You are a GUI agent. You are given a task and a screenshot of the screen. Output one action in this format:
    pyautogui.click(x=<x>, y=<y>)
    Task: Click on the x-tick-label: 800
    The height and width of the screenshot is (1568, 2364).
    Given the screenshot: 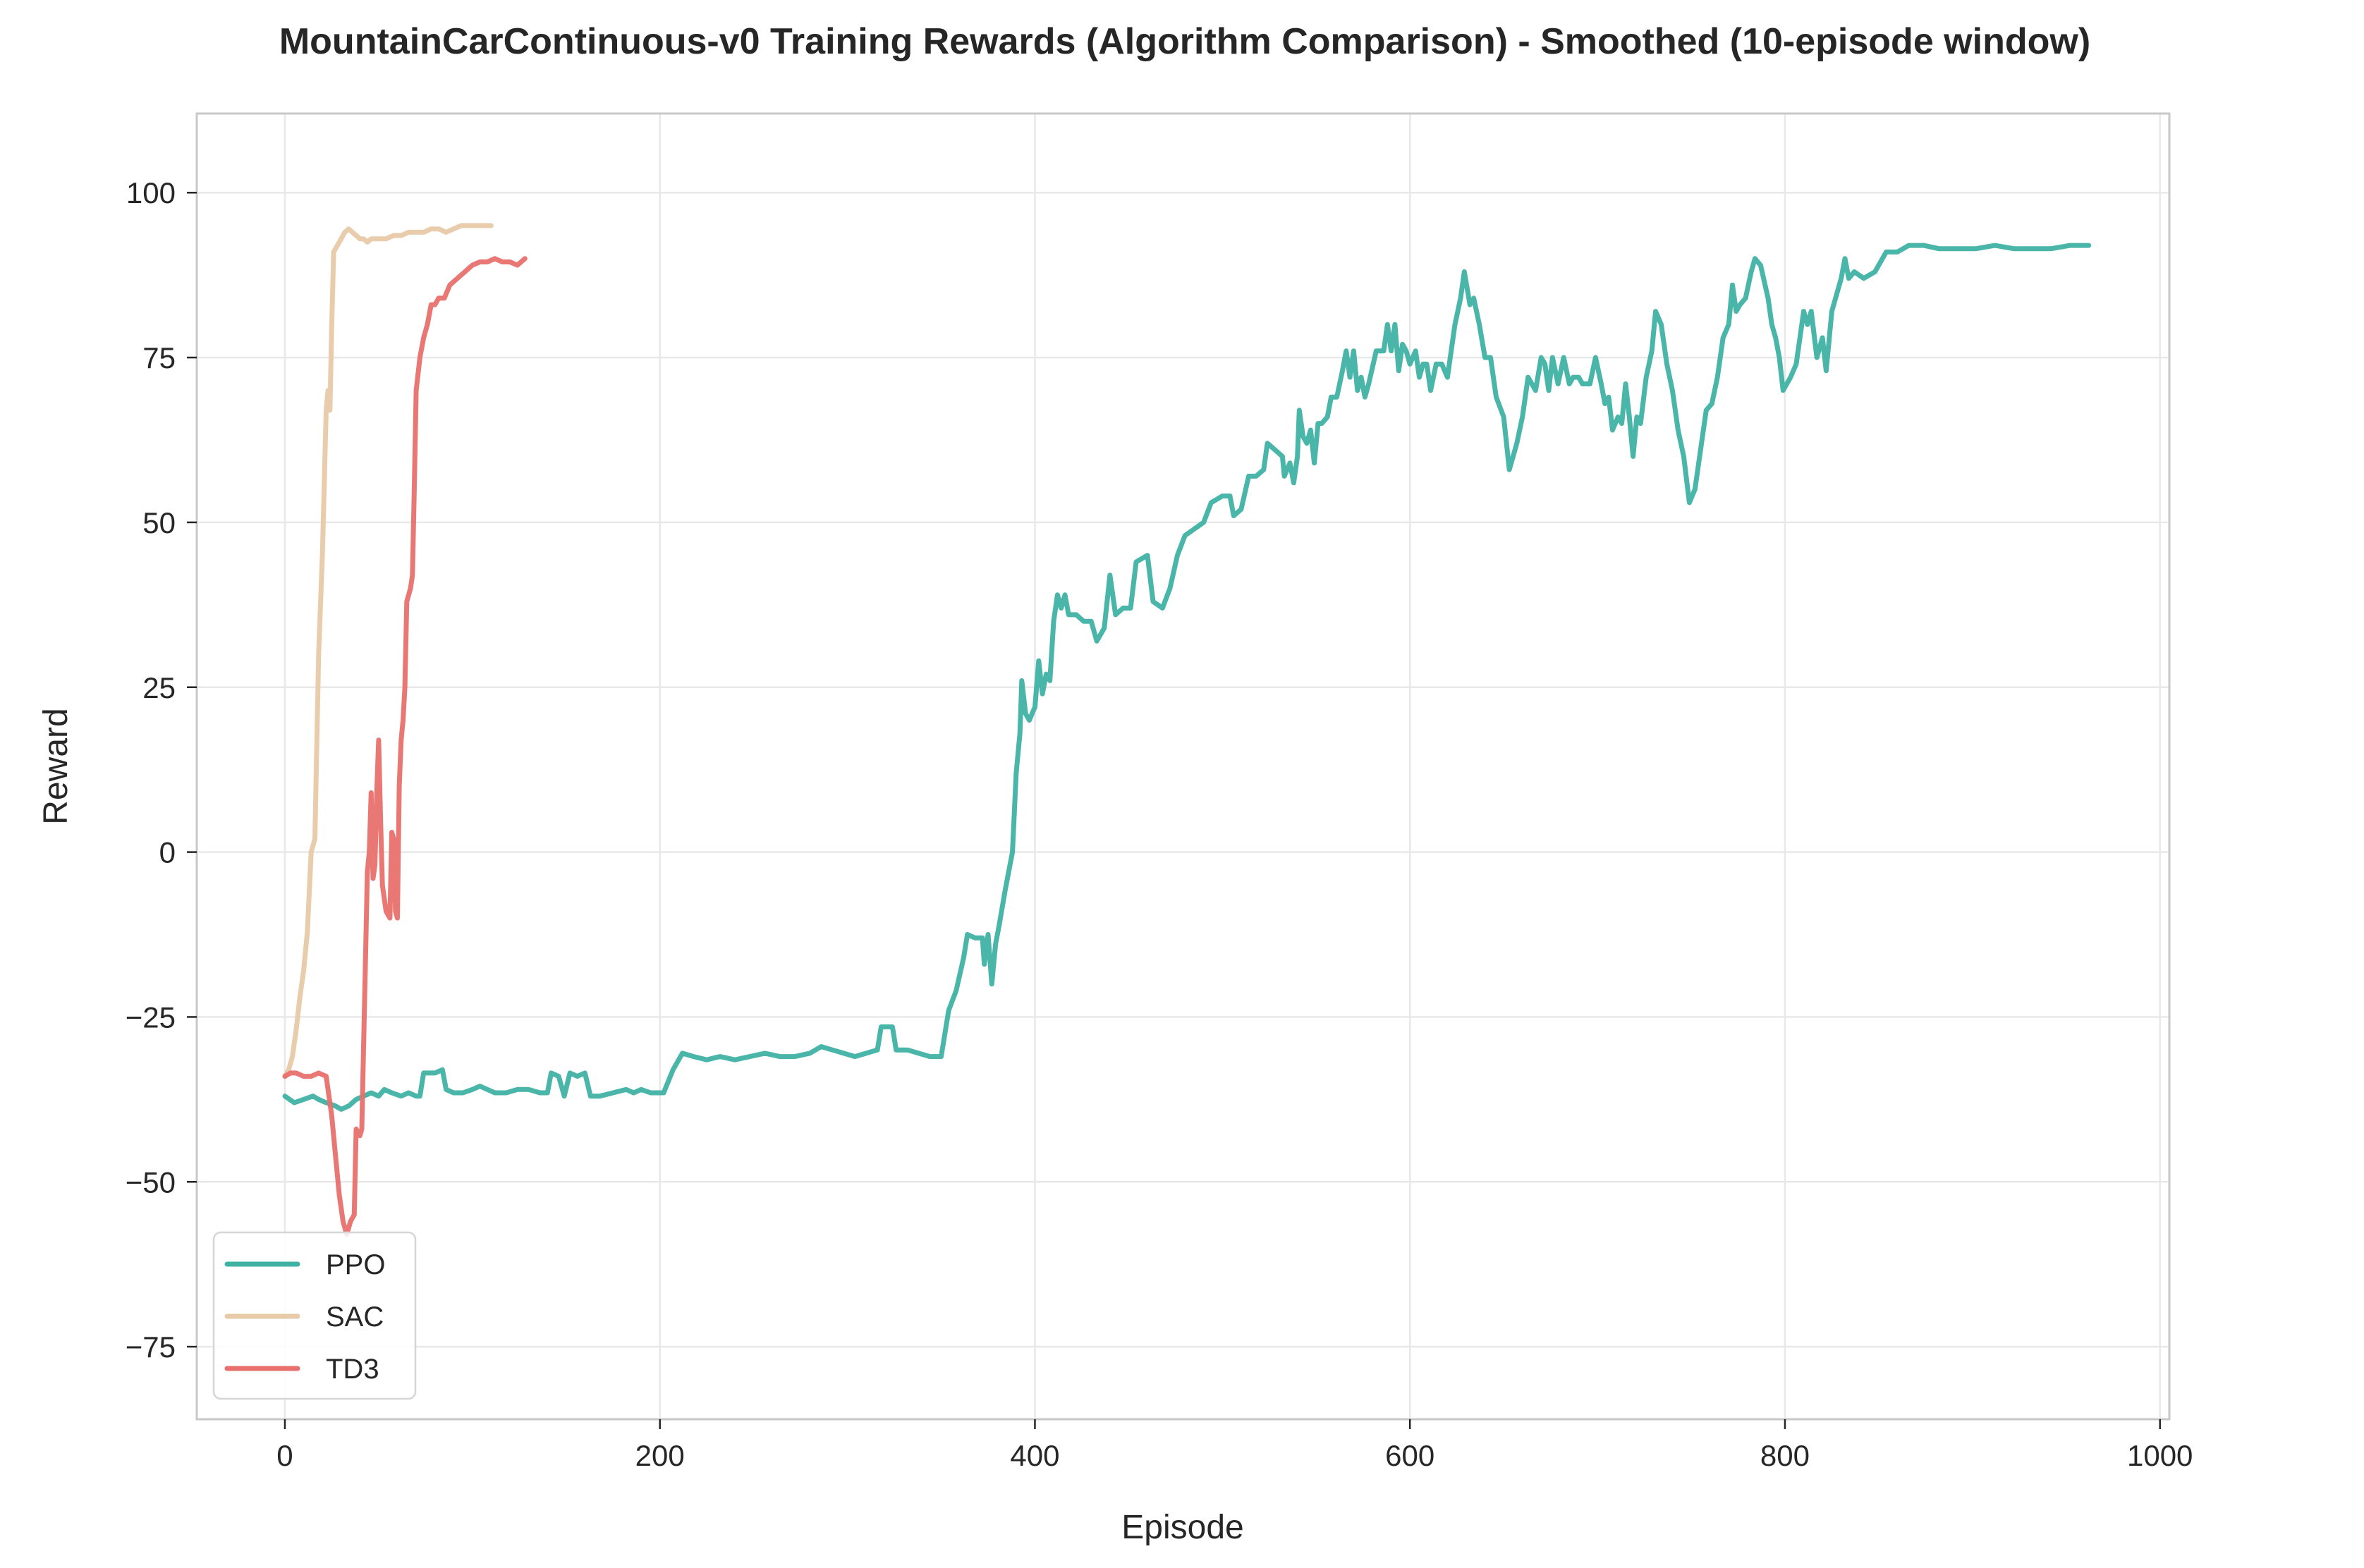 What is the action you would take?
    pyautogui.click(x=1785, y=1455)
    